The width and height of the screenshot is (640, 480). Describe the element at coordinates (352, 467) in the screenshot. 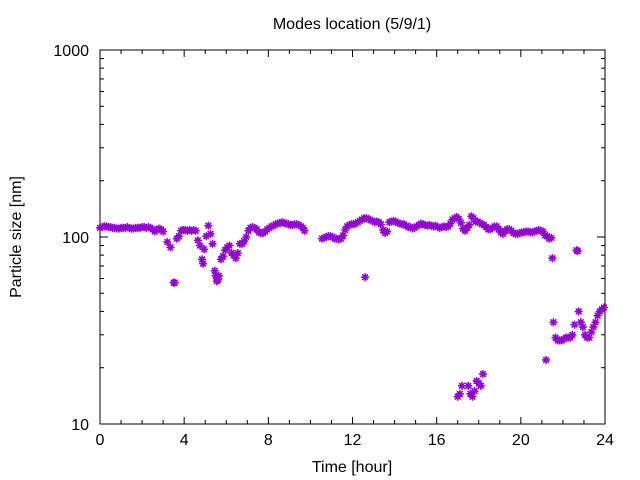

I see `x-axis-label: Time [hour]` at that location.